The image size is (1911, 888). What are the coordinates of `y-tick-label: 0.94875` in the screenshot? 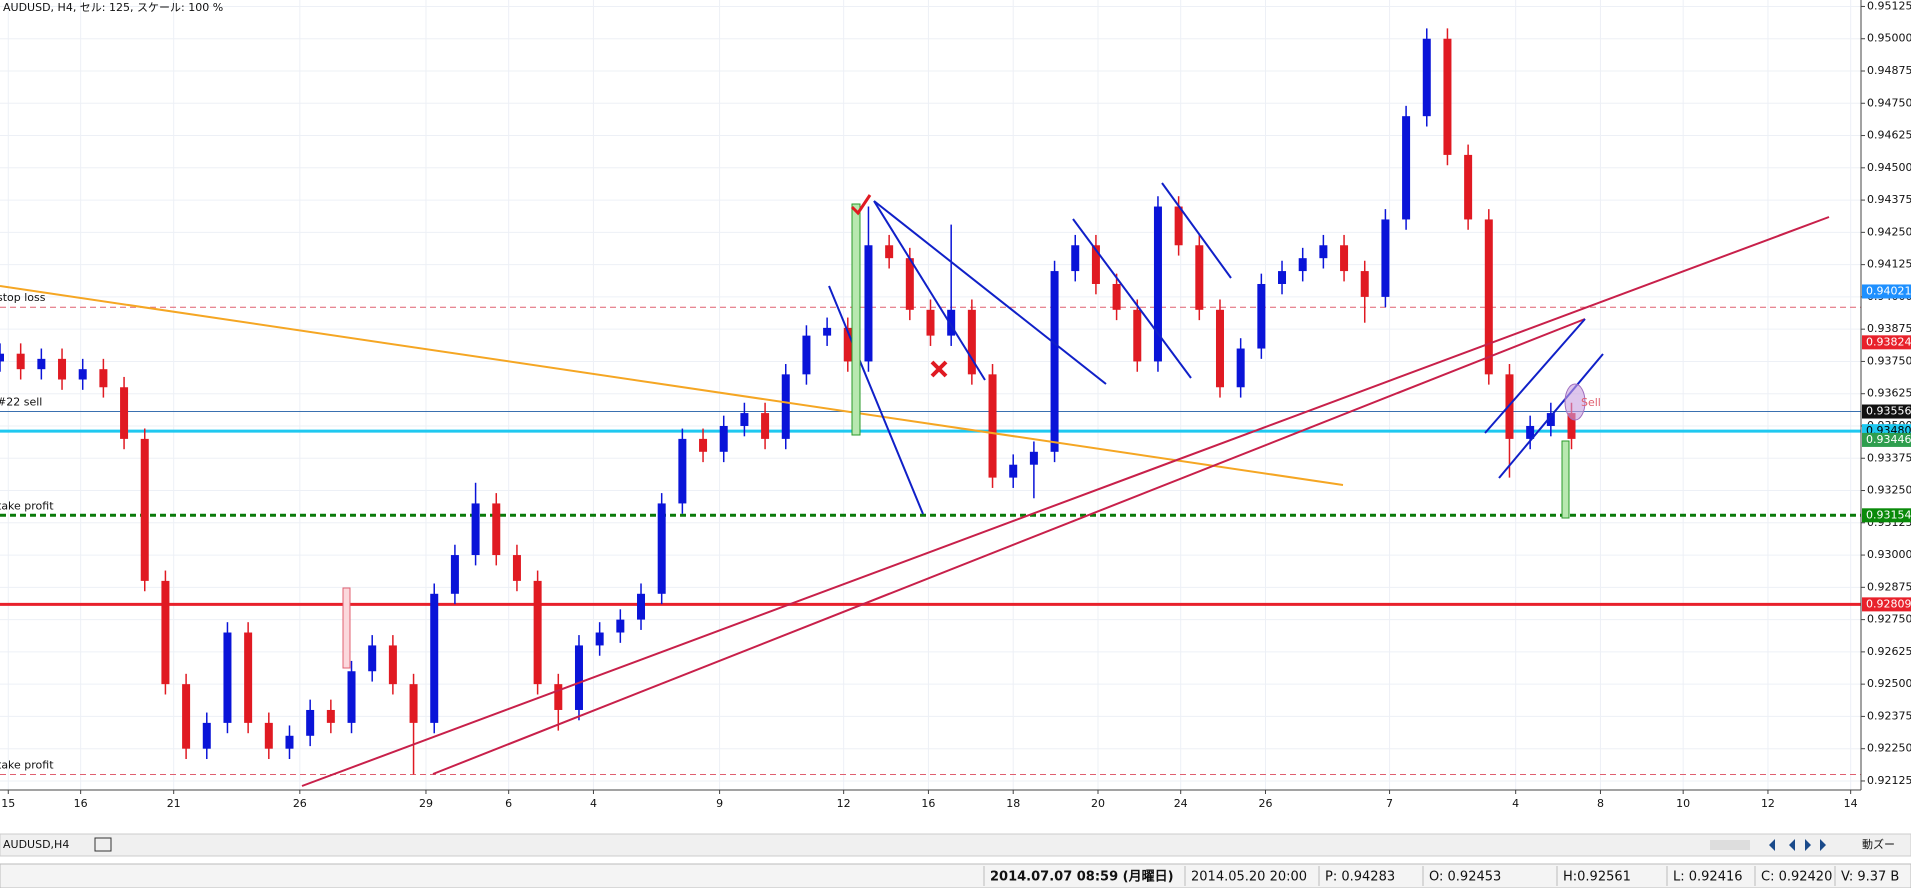 It's located at (1889, 70).